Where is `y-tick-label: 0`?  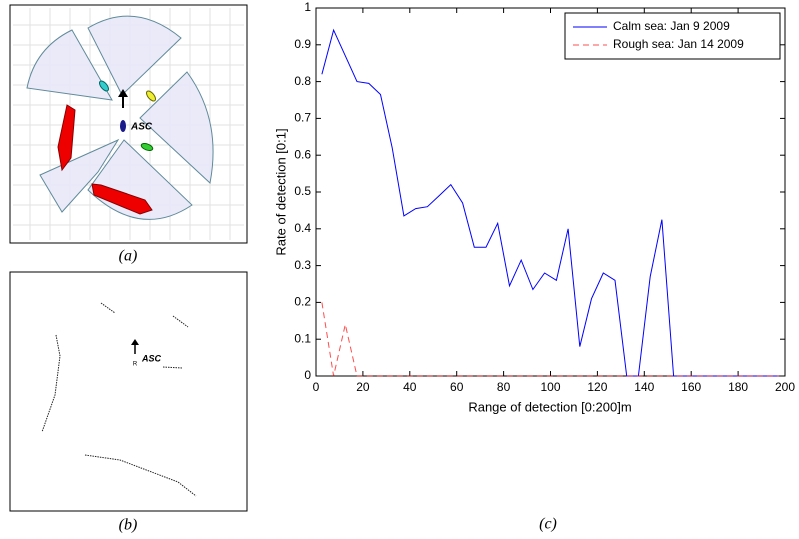 y-tick-label: 0 is located at coordinates (307, 375).